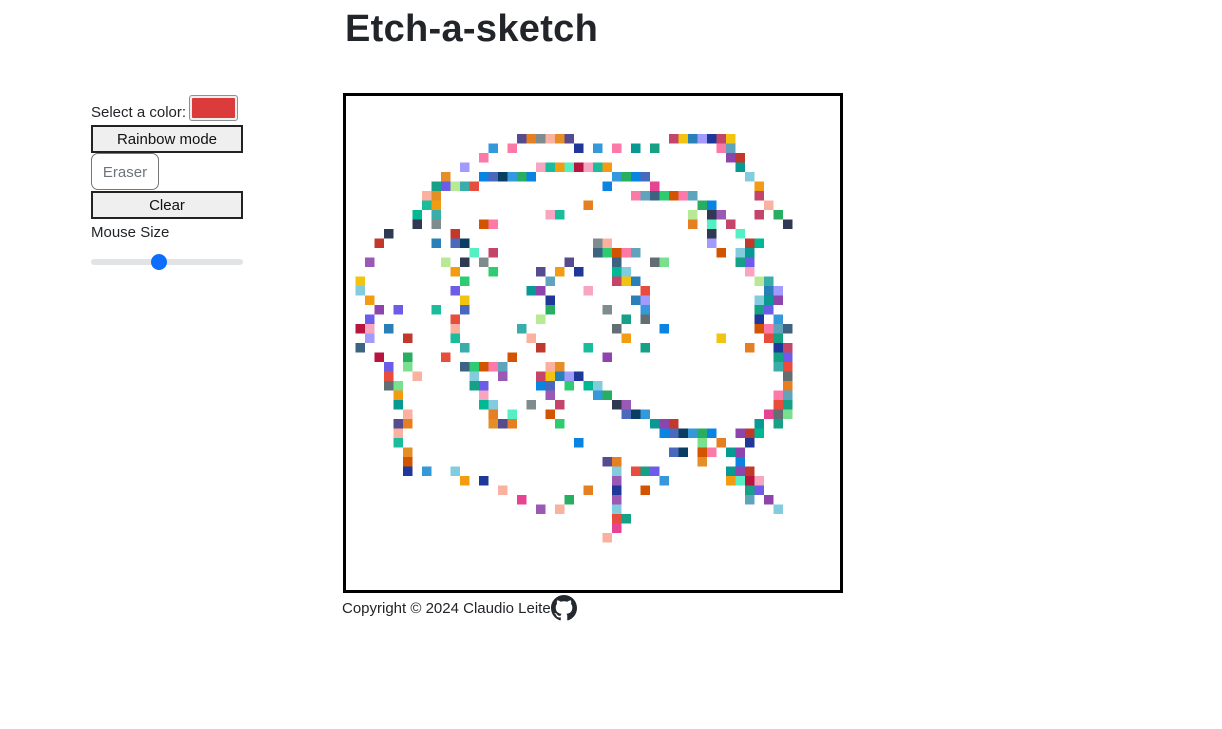  I want to click on clear-button: Clear, so click(167, 205).